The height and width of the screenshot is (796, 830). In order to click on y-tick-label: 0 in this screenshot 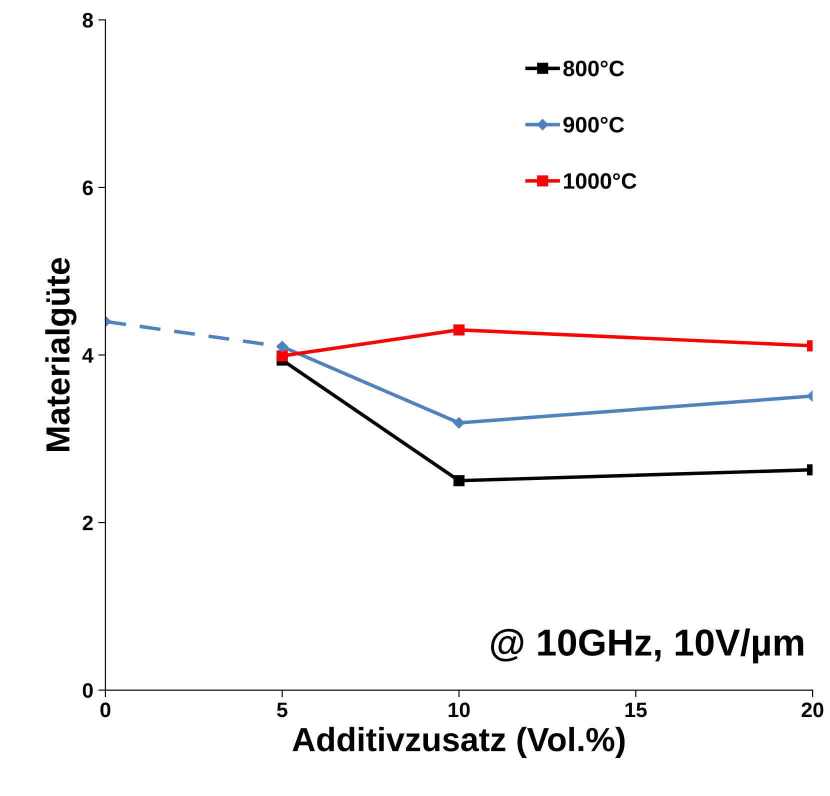, I will do `click(87, 690)`.